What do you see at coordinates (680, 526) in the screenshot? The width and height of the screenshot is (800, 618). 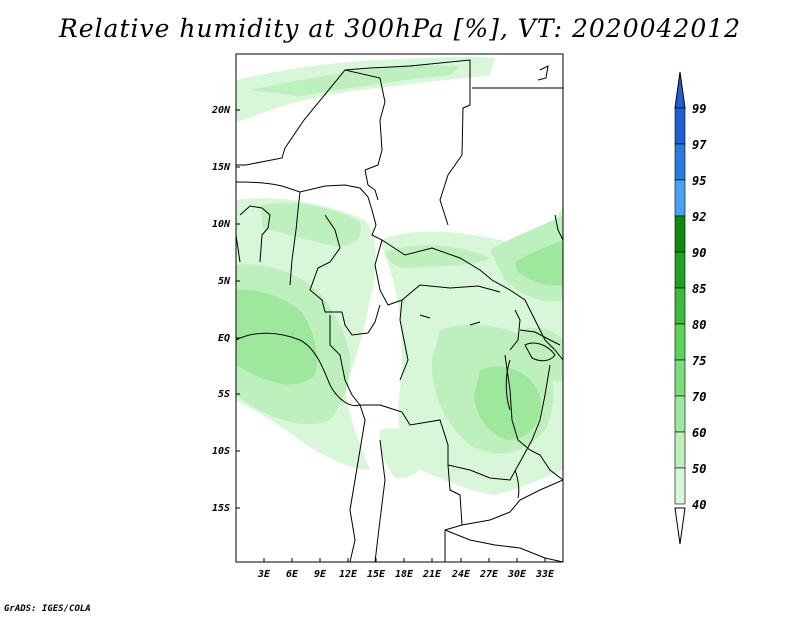 I see `colorbar-bottom-arrow` at bounding box center [680, 526].